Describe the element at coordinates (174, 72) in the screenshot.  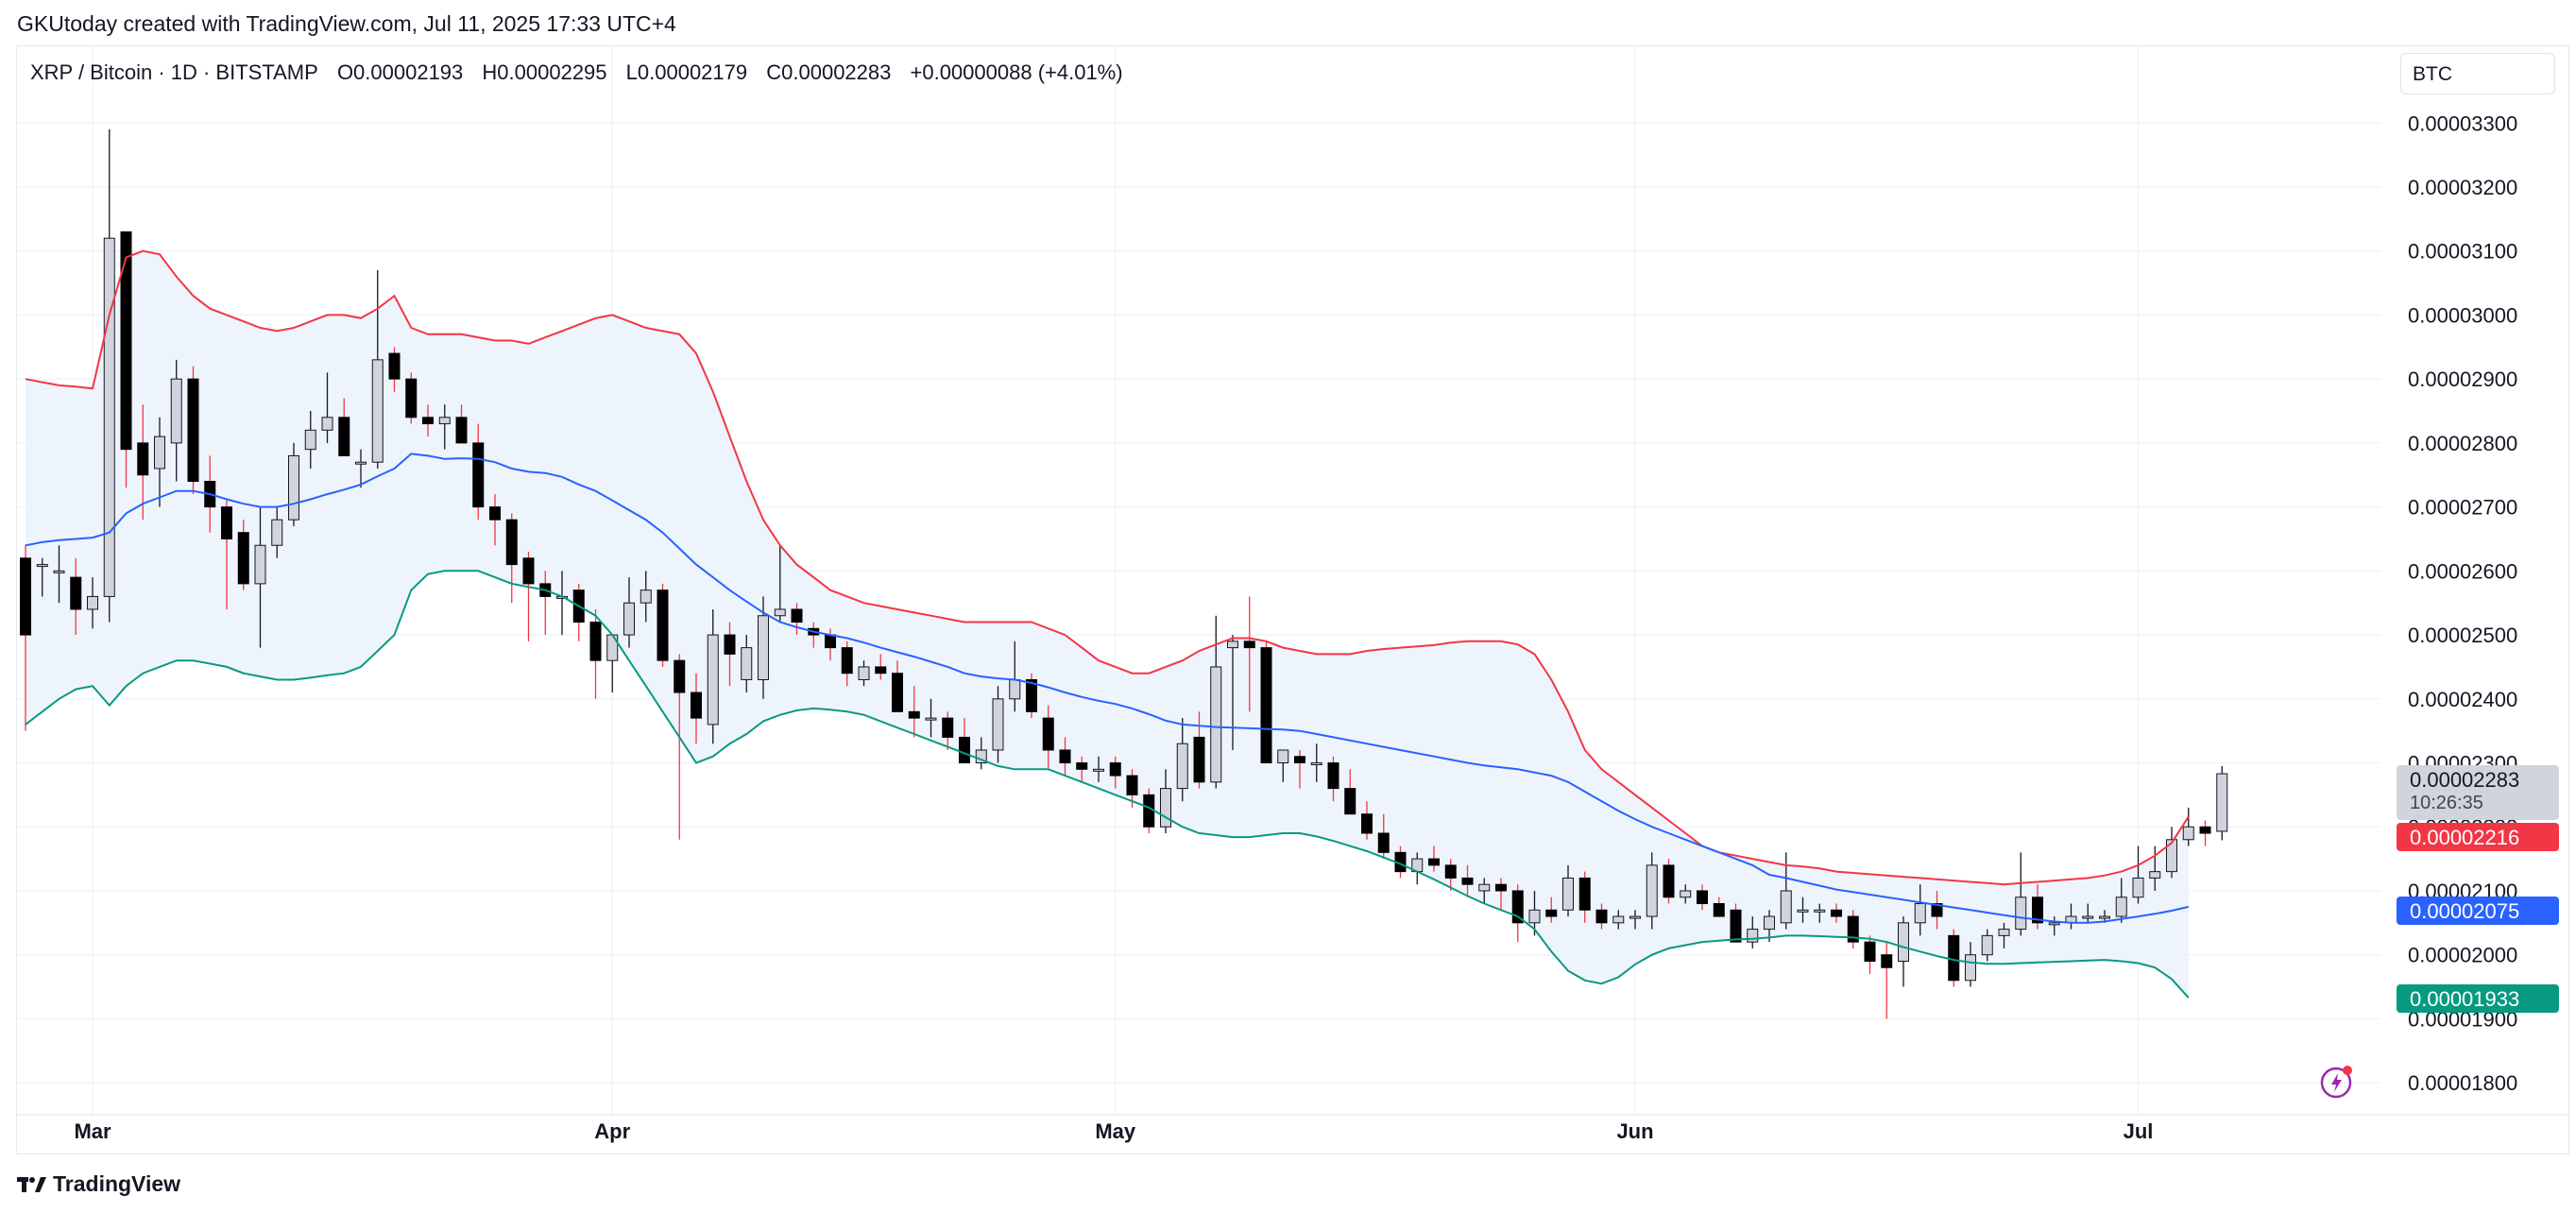
I see `symbol-label: XRP / Bitcoin · 1D · BITSTAMP` at that location.